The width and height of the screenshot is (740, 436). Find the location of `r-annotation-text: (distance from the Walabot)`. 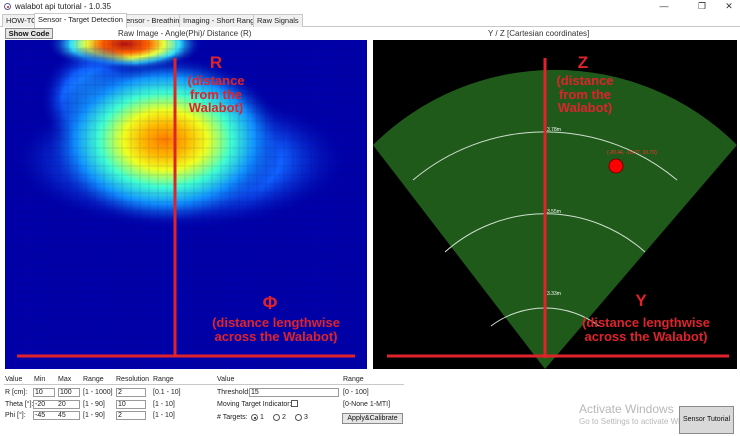

r-annotation-text: (distance from the Walabot) is located at coordinates (216, 94).